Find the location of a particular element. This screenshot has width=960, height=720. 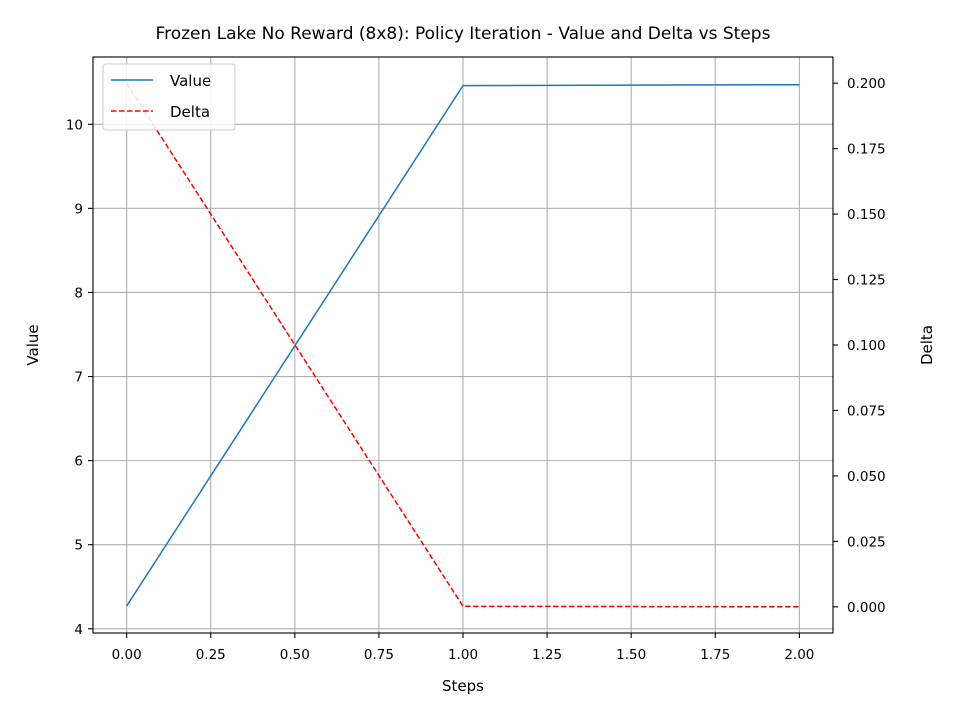

y-tick-label: 9 is located at coordinates (78, 209).